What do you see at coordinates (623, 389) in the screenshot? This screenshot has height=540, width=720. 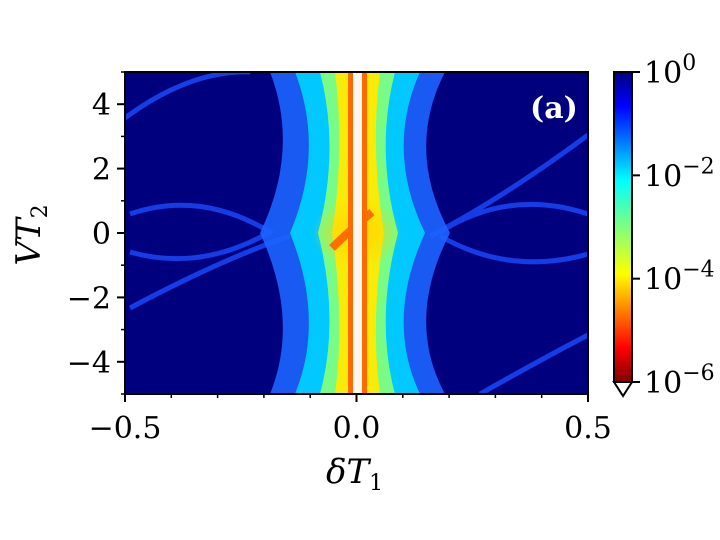 I see `colorbar-extend-triangle` at bounding box center [623, 389].